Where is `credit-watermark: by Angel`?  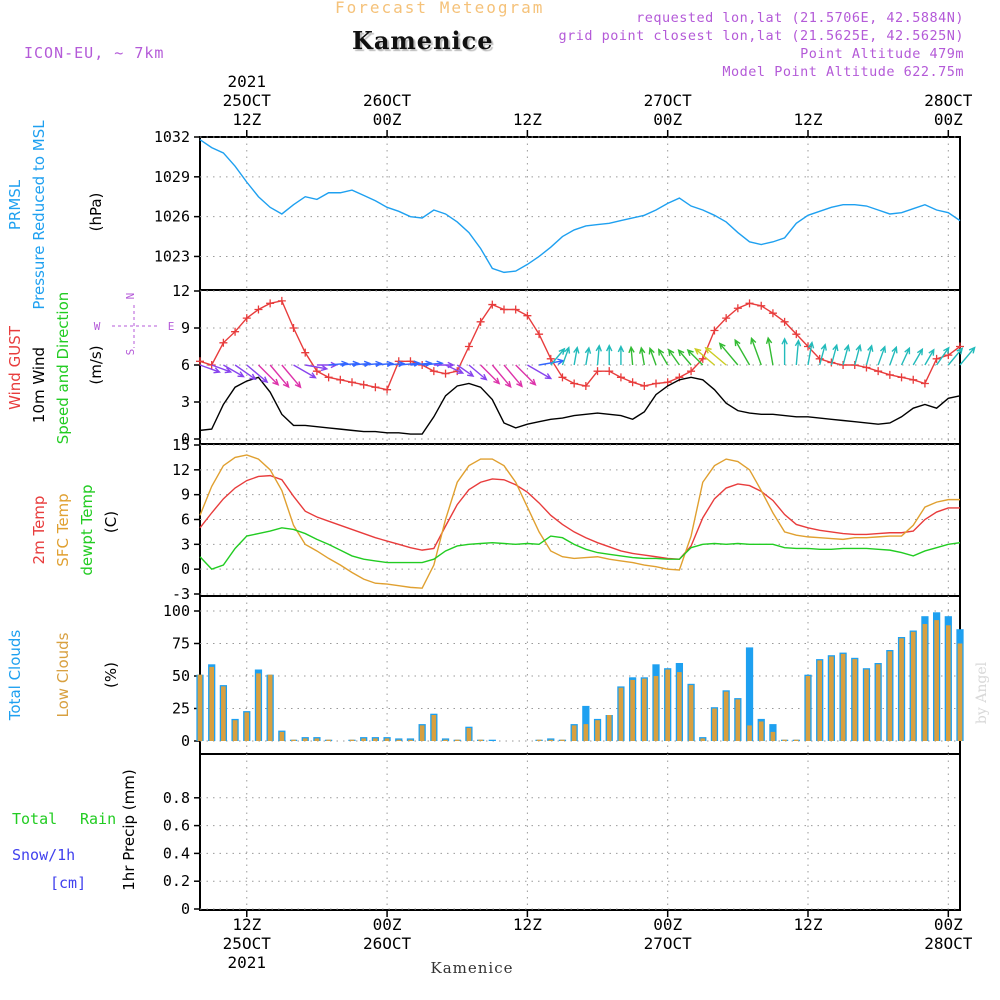
credit-watermark: by Angel is located at coordinates (982, 692).